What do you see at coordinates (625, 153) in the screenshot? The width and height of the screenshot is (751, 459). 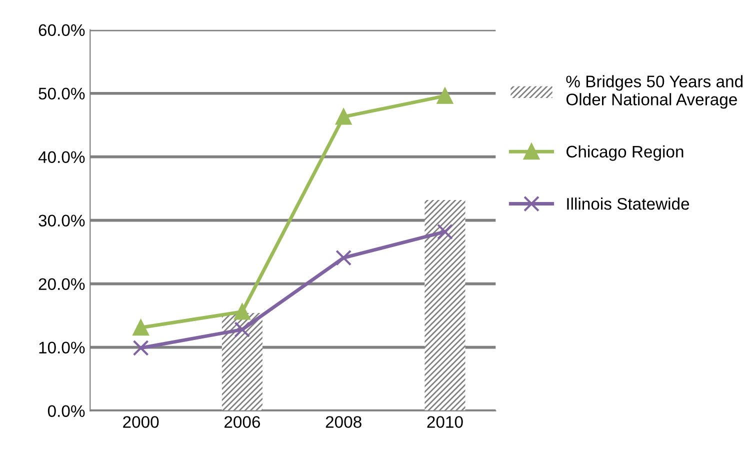 I see `legend-label: Chicago Region` at bounding box center [625, 153].